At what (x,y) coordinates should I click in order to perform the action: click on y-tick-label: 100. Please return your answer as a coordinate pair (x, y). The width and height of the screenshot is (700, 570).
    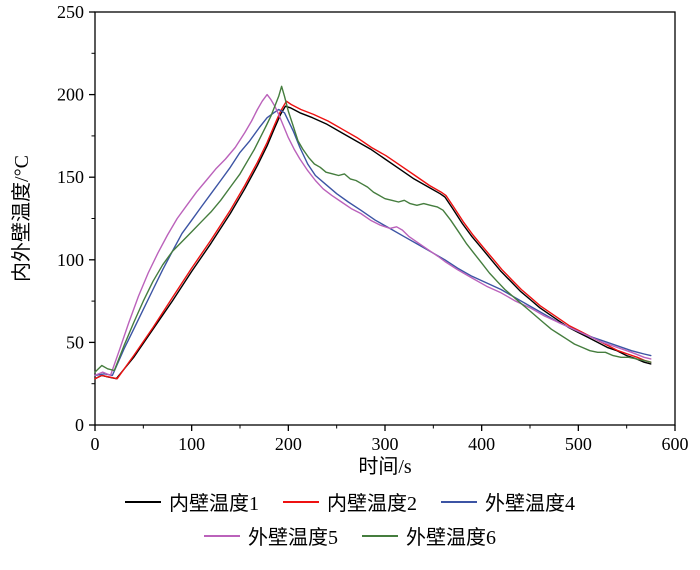
    Looking at the image, I should click on (70, 260).